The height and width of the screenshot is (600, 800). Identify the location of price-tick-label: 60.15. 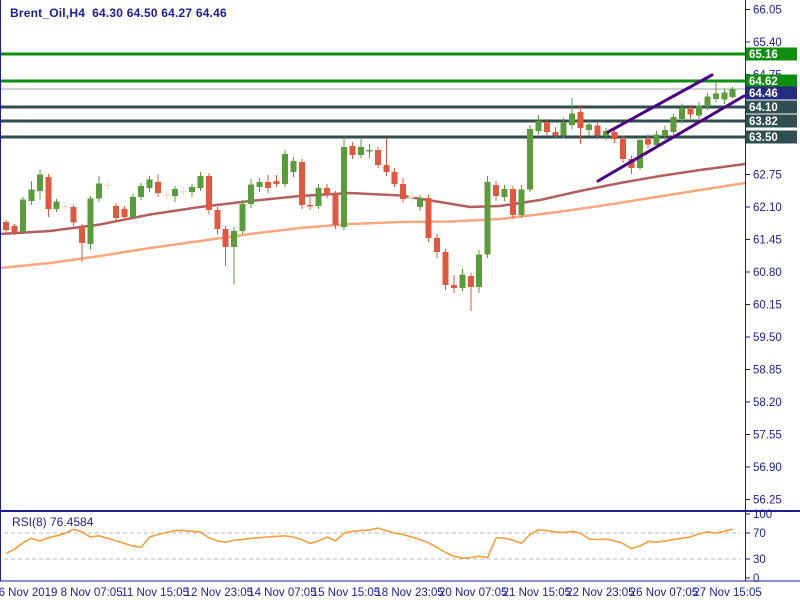
(767, 306).